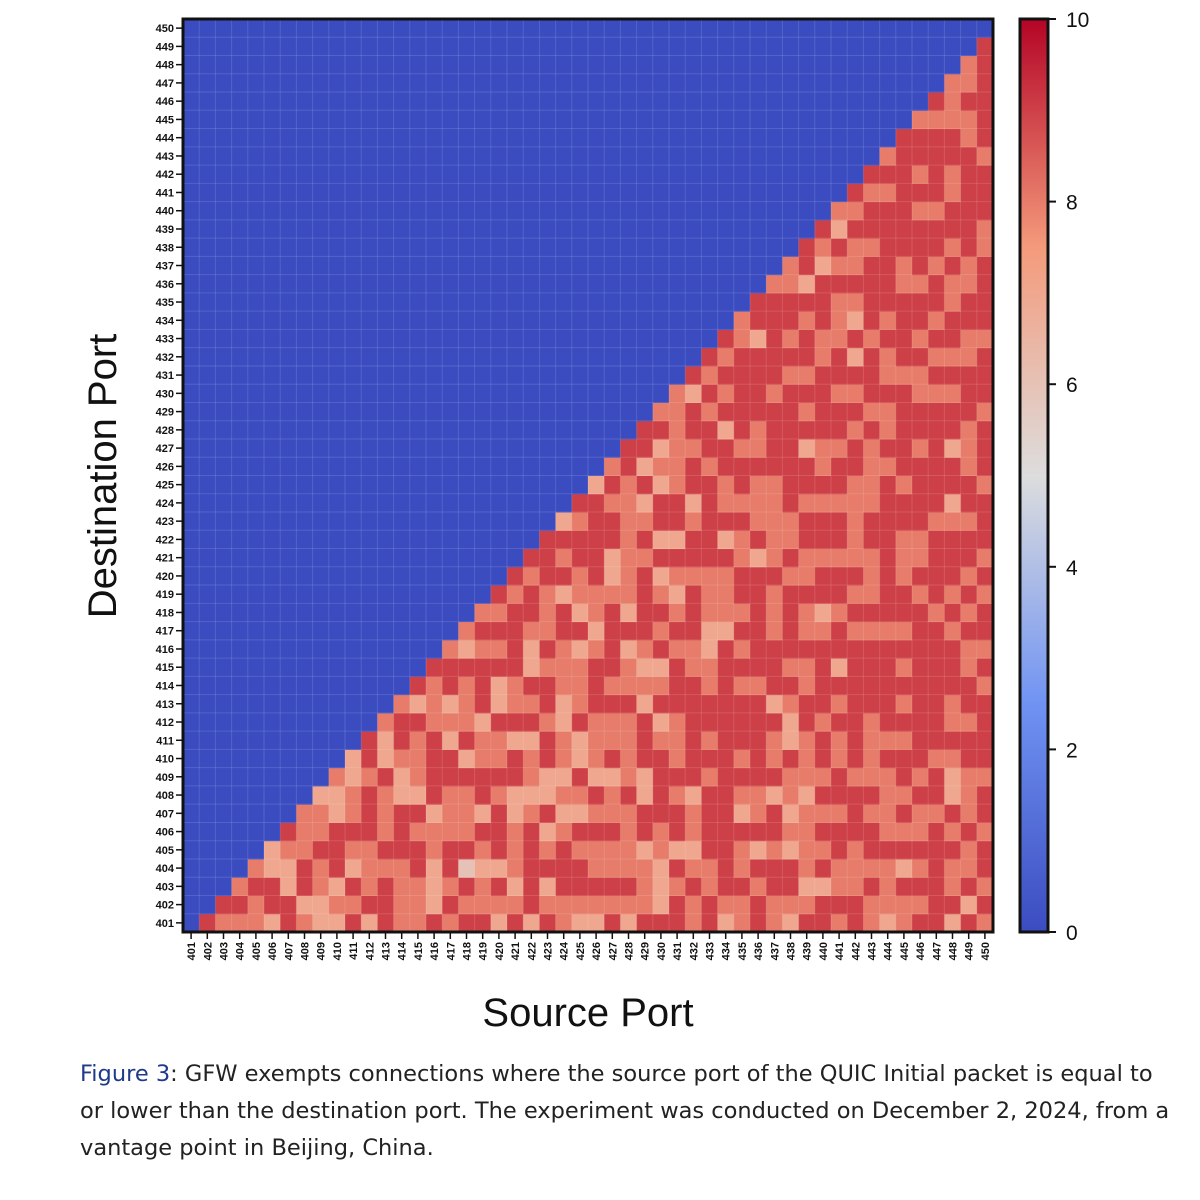  What do you see at coordinates (165, 285) in the screenshot?
I see `y-tick-label: 436` at bounding box center [165, 285].